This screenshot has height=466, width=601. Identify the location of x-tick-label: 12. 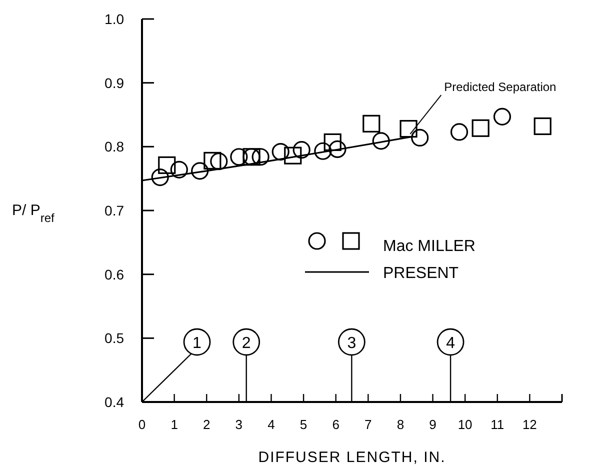
(529, 424).